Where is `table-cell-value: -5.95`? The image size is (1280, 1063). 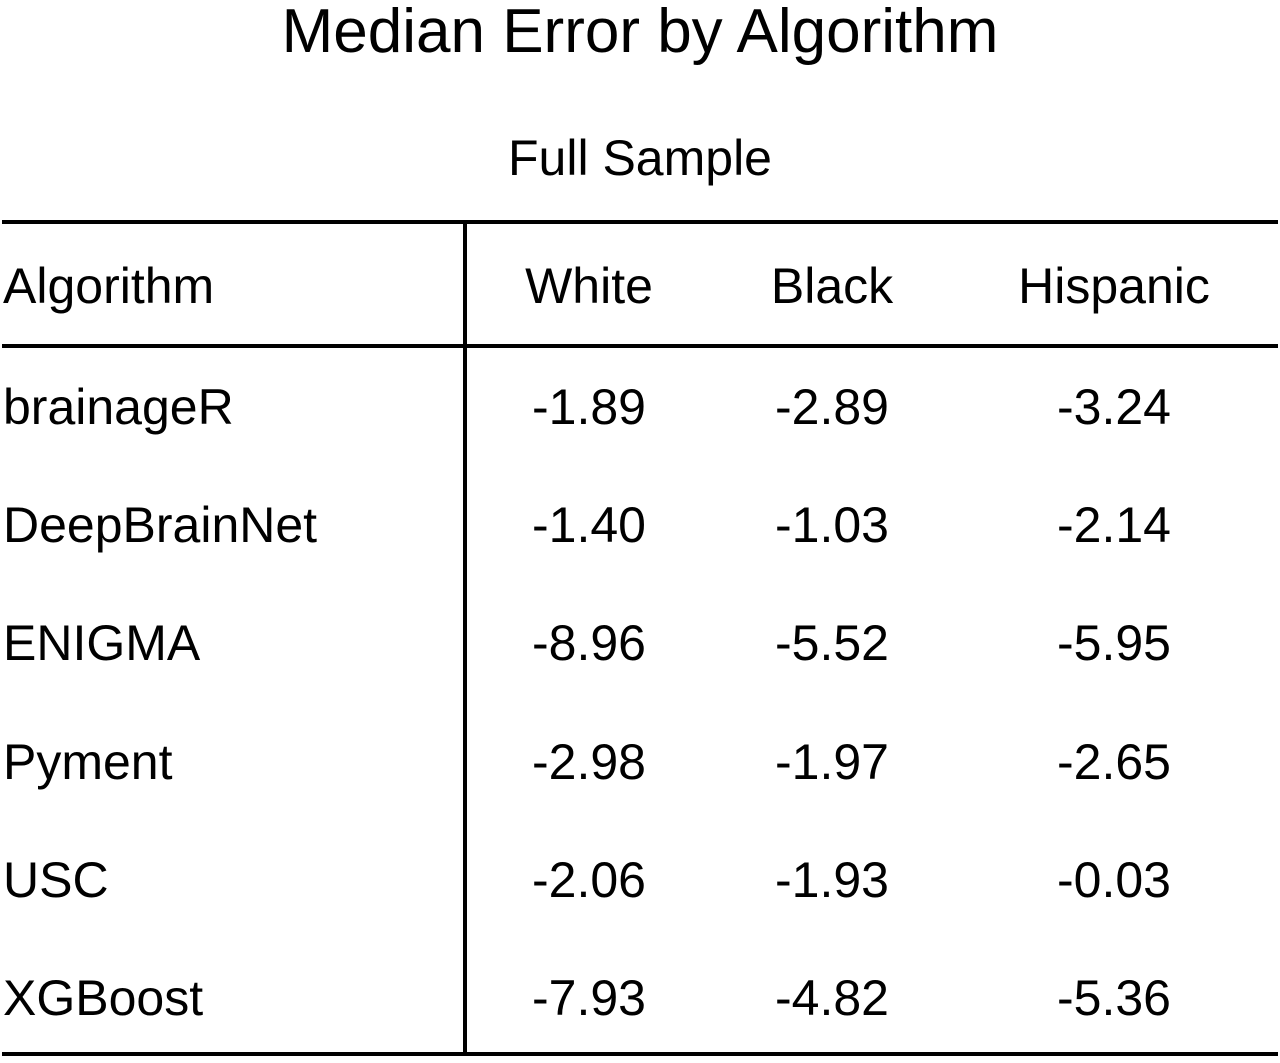
table-cell-value: -5.95 is located at coordinates (1114, 643).